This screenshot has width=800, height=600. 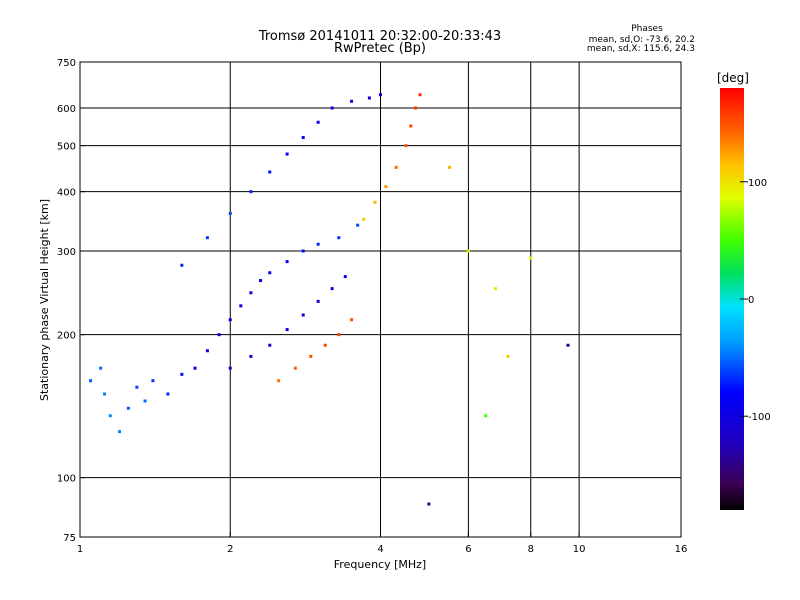 I want to click on colorbar-label: [deg], so click(x=733, y=78).